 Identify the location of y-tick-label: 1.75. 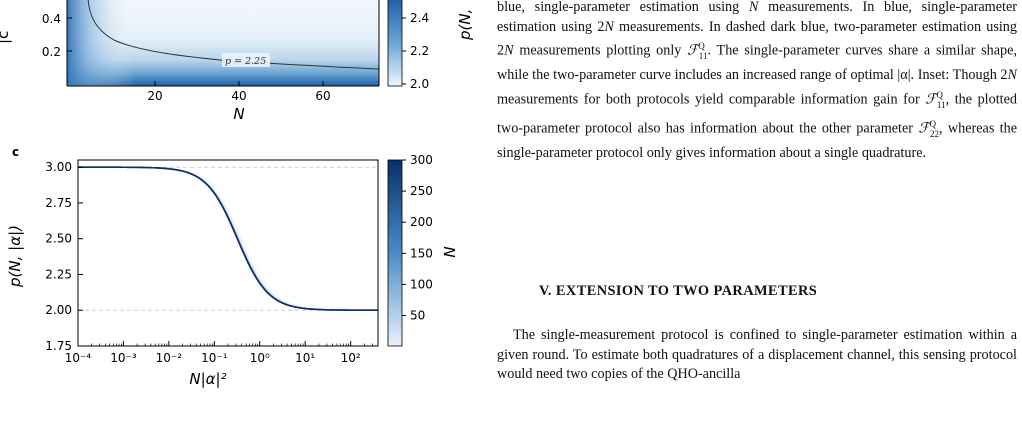
(58, 346).